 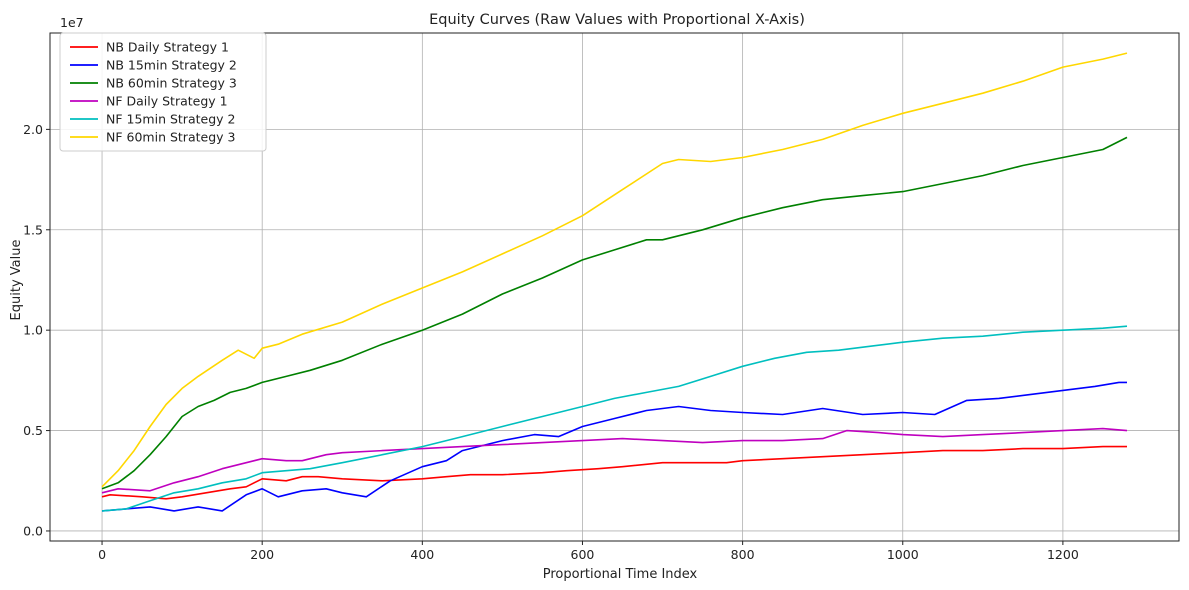 What do you see at coordinates (422, 554) in the screenshot?
I see `x-tick-label: 400` at bounding box center [422, 554].